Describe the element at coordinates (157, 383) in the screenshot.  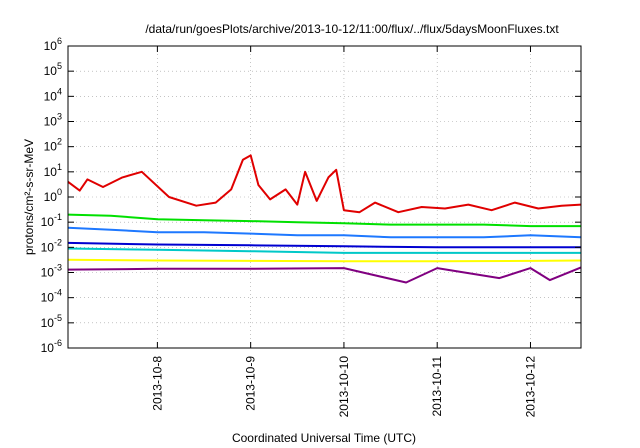
I see `x-tick-label: 2013-10-8` at that location.